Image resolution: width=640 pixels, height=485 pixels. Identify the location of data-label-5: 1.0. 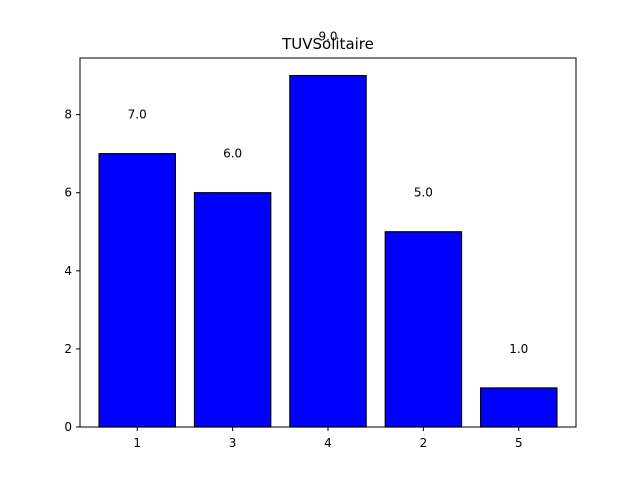
(518, 349).